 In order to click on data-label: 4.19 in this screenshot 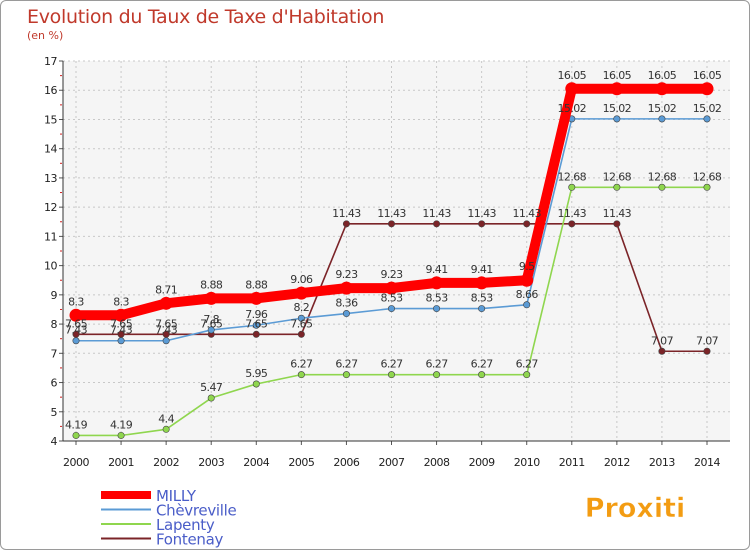, I will do `click(76, 424)`.